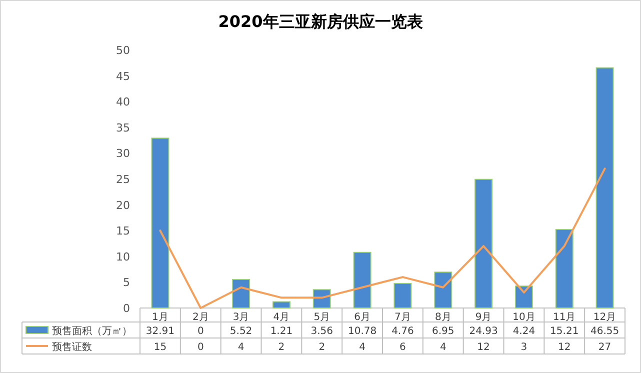 Image resolution: width=641 pixels, height=373 pixels. What do you see at coordinates (241, 317) in the screenshot?
I see `x-tick-label: 3月` at bounding box center [241, 317].